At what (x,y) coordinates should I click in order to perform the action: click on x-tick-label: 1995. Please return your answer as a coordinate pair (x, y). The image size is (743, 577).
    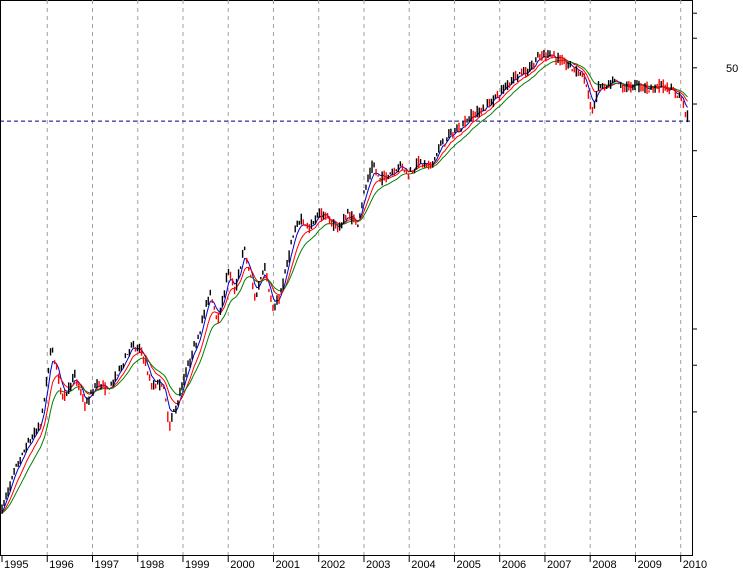
    Looking at the image, I should click on (16, 565).